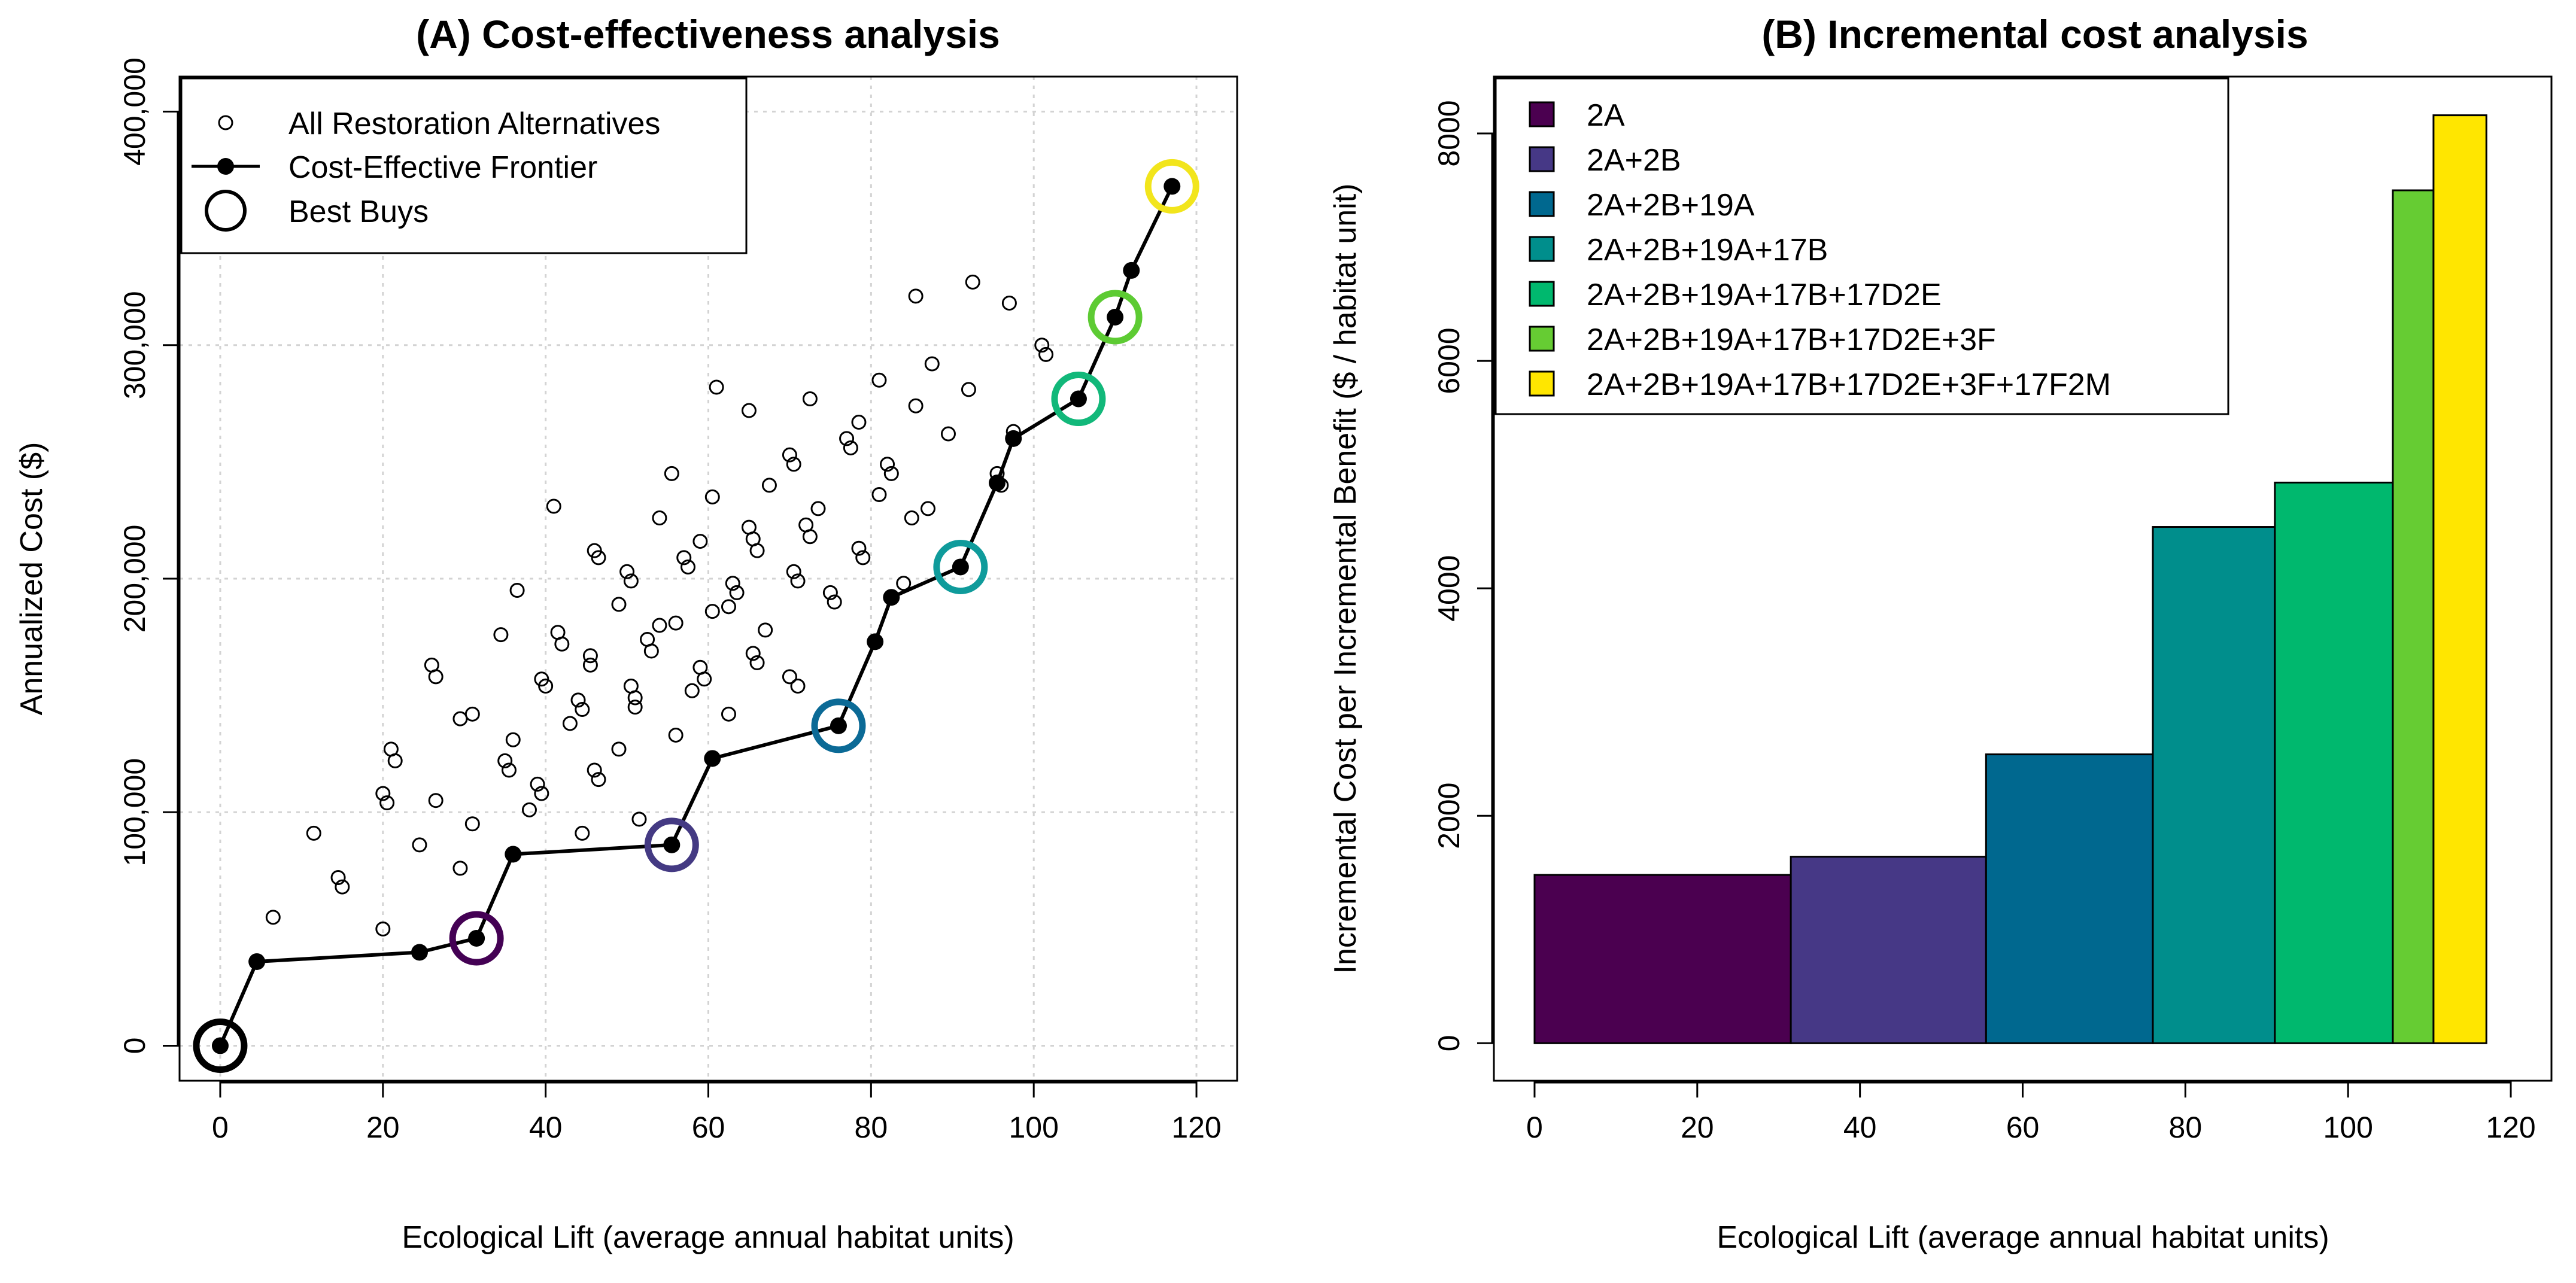 The image size is (2576, 1283). Describe the element at coordinates (1671, 205) in the screenshot. I see `legend-label: 2A+2B+19A` at that location.